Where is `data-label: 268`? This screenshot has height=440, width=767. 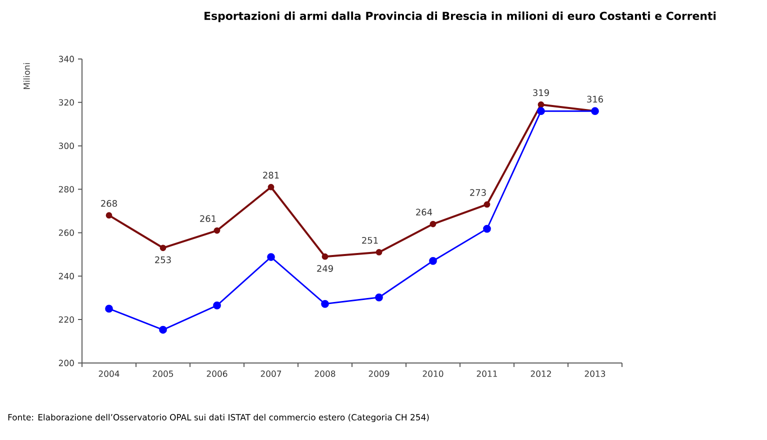
data-label: 268 is located at coordinates (109, 203).